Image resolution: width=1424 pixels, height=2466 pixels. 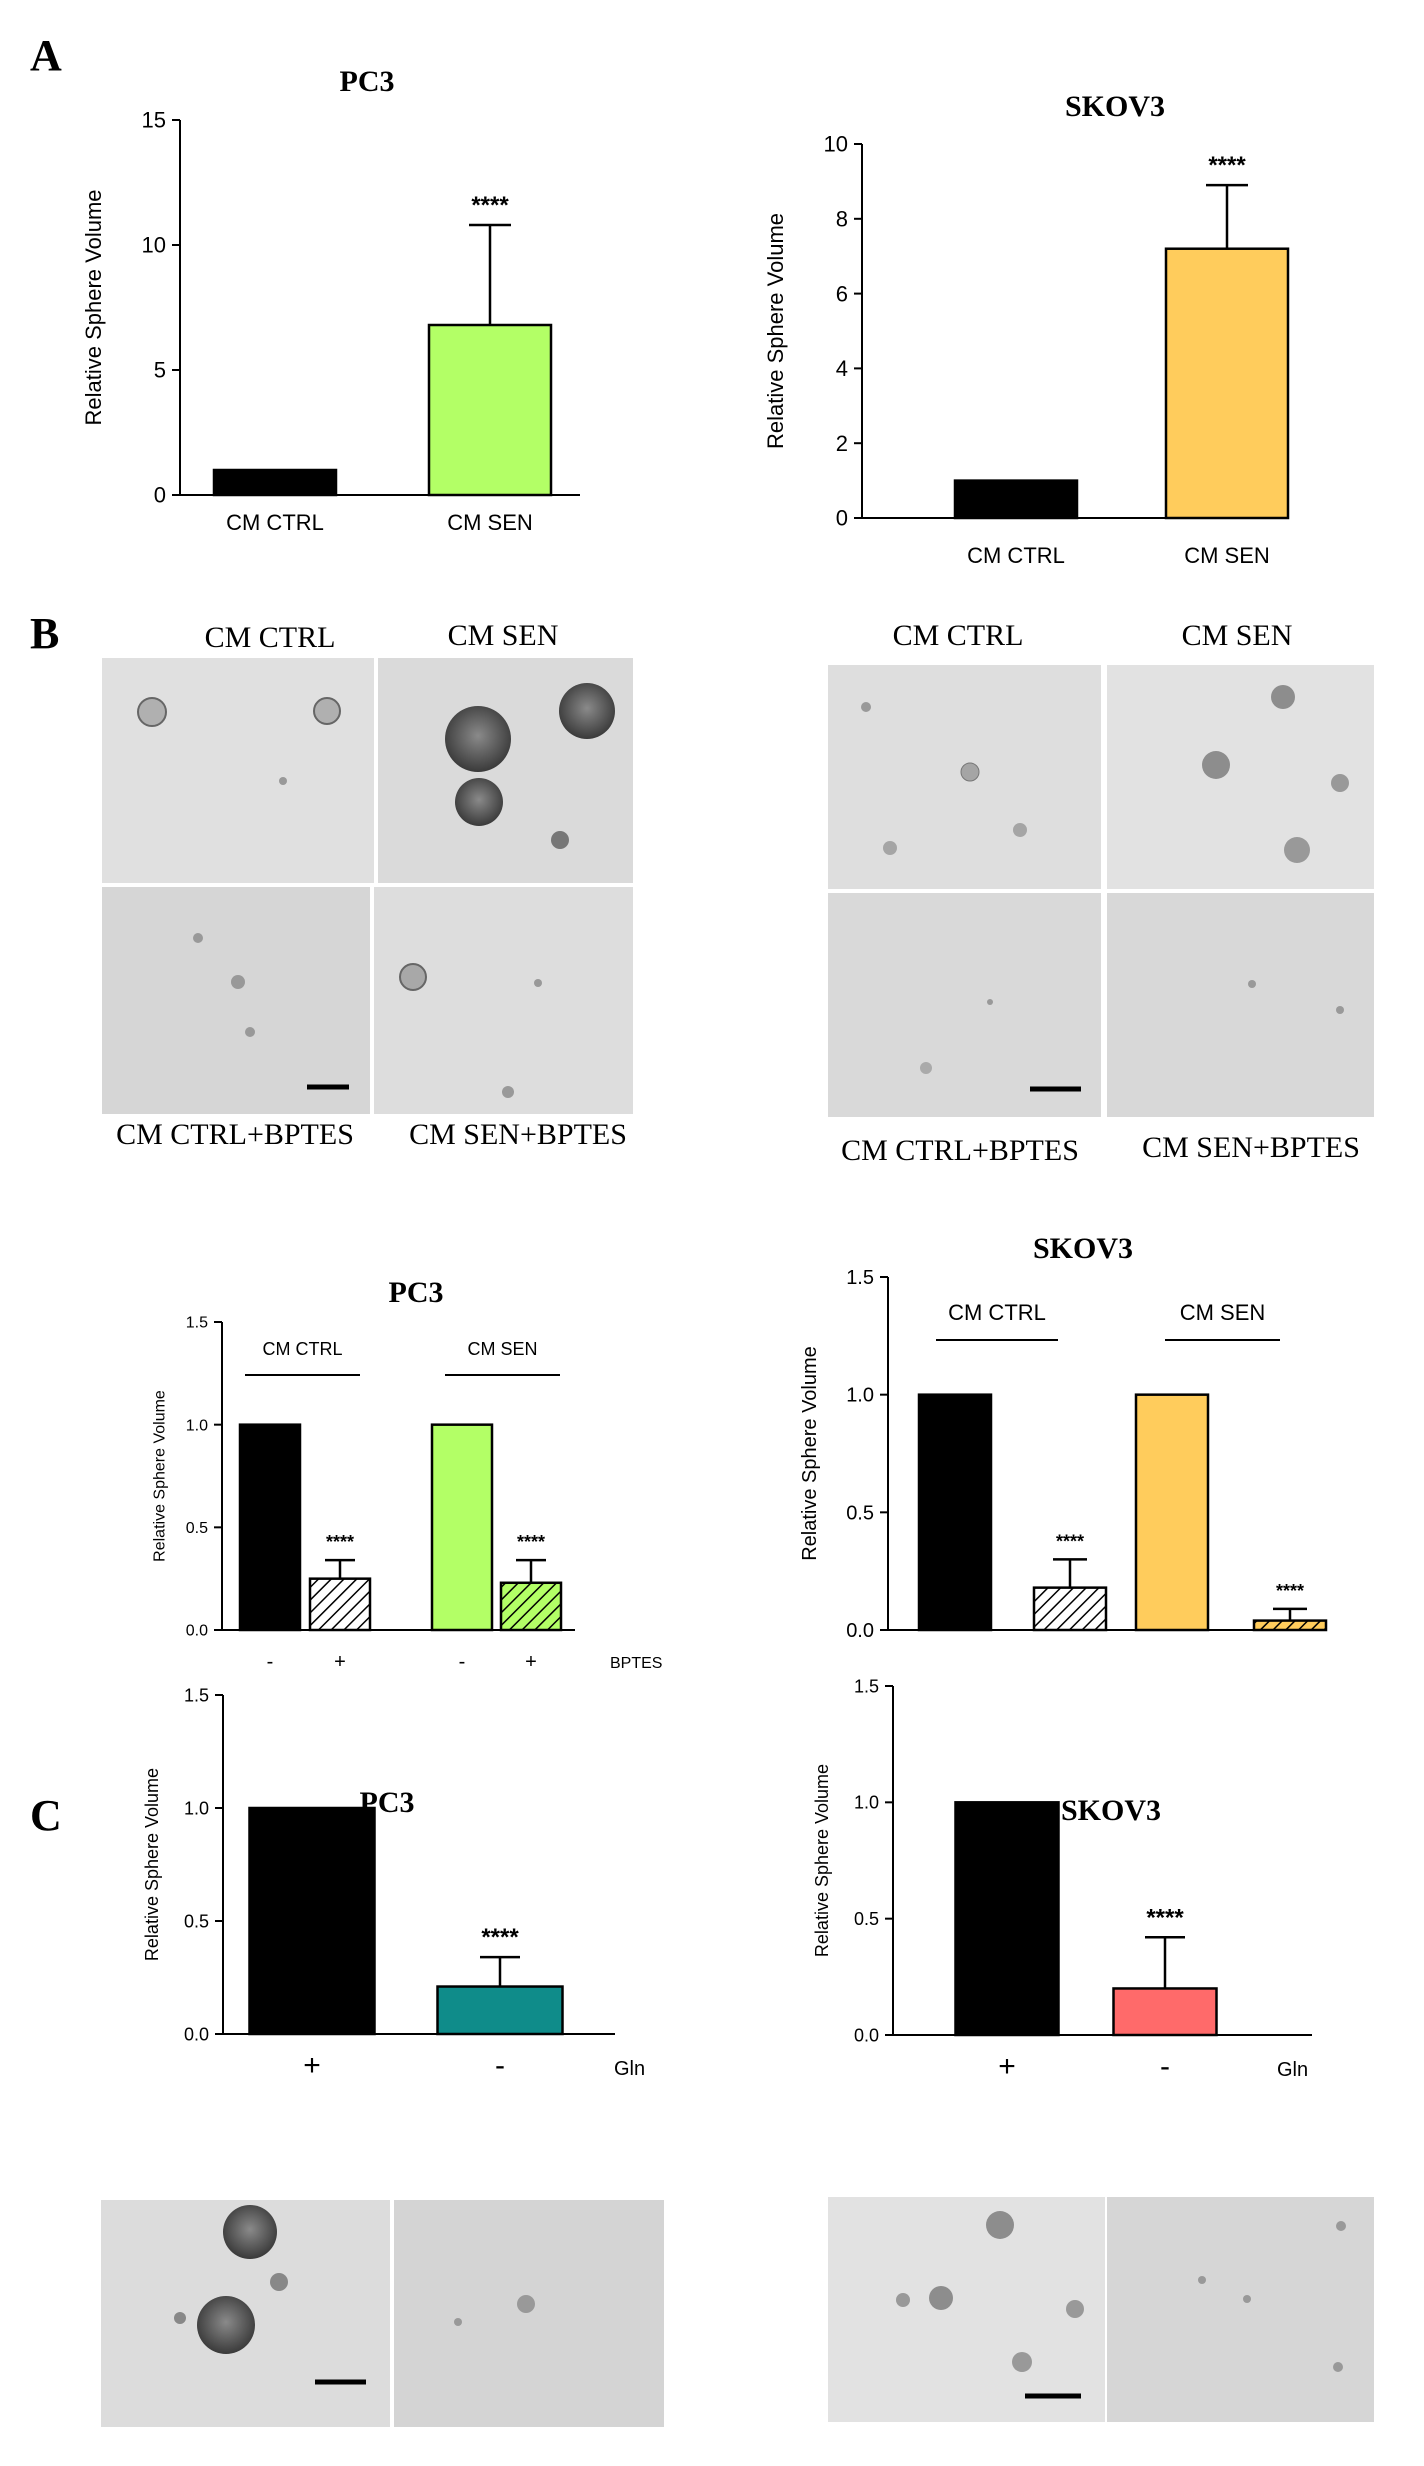 I want to click on y-tick-label: 8, so click(x=842, y=219).